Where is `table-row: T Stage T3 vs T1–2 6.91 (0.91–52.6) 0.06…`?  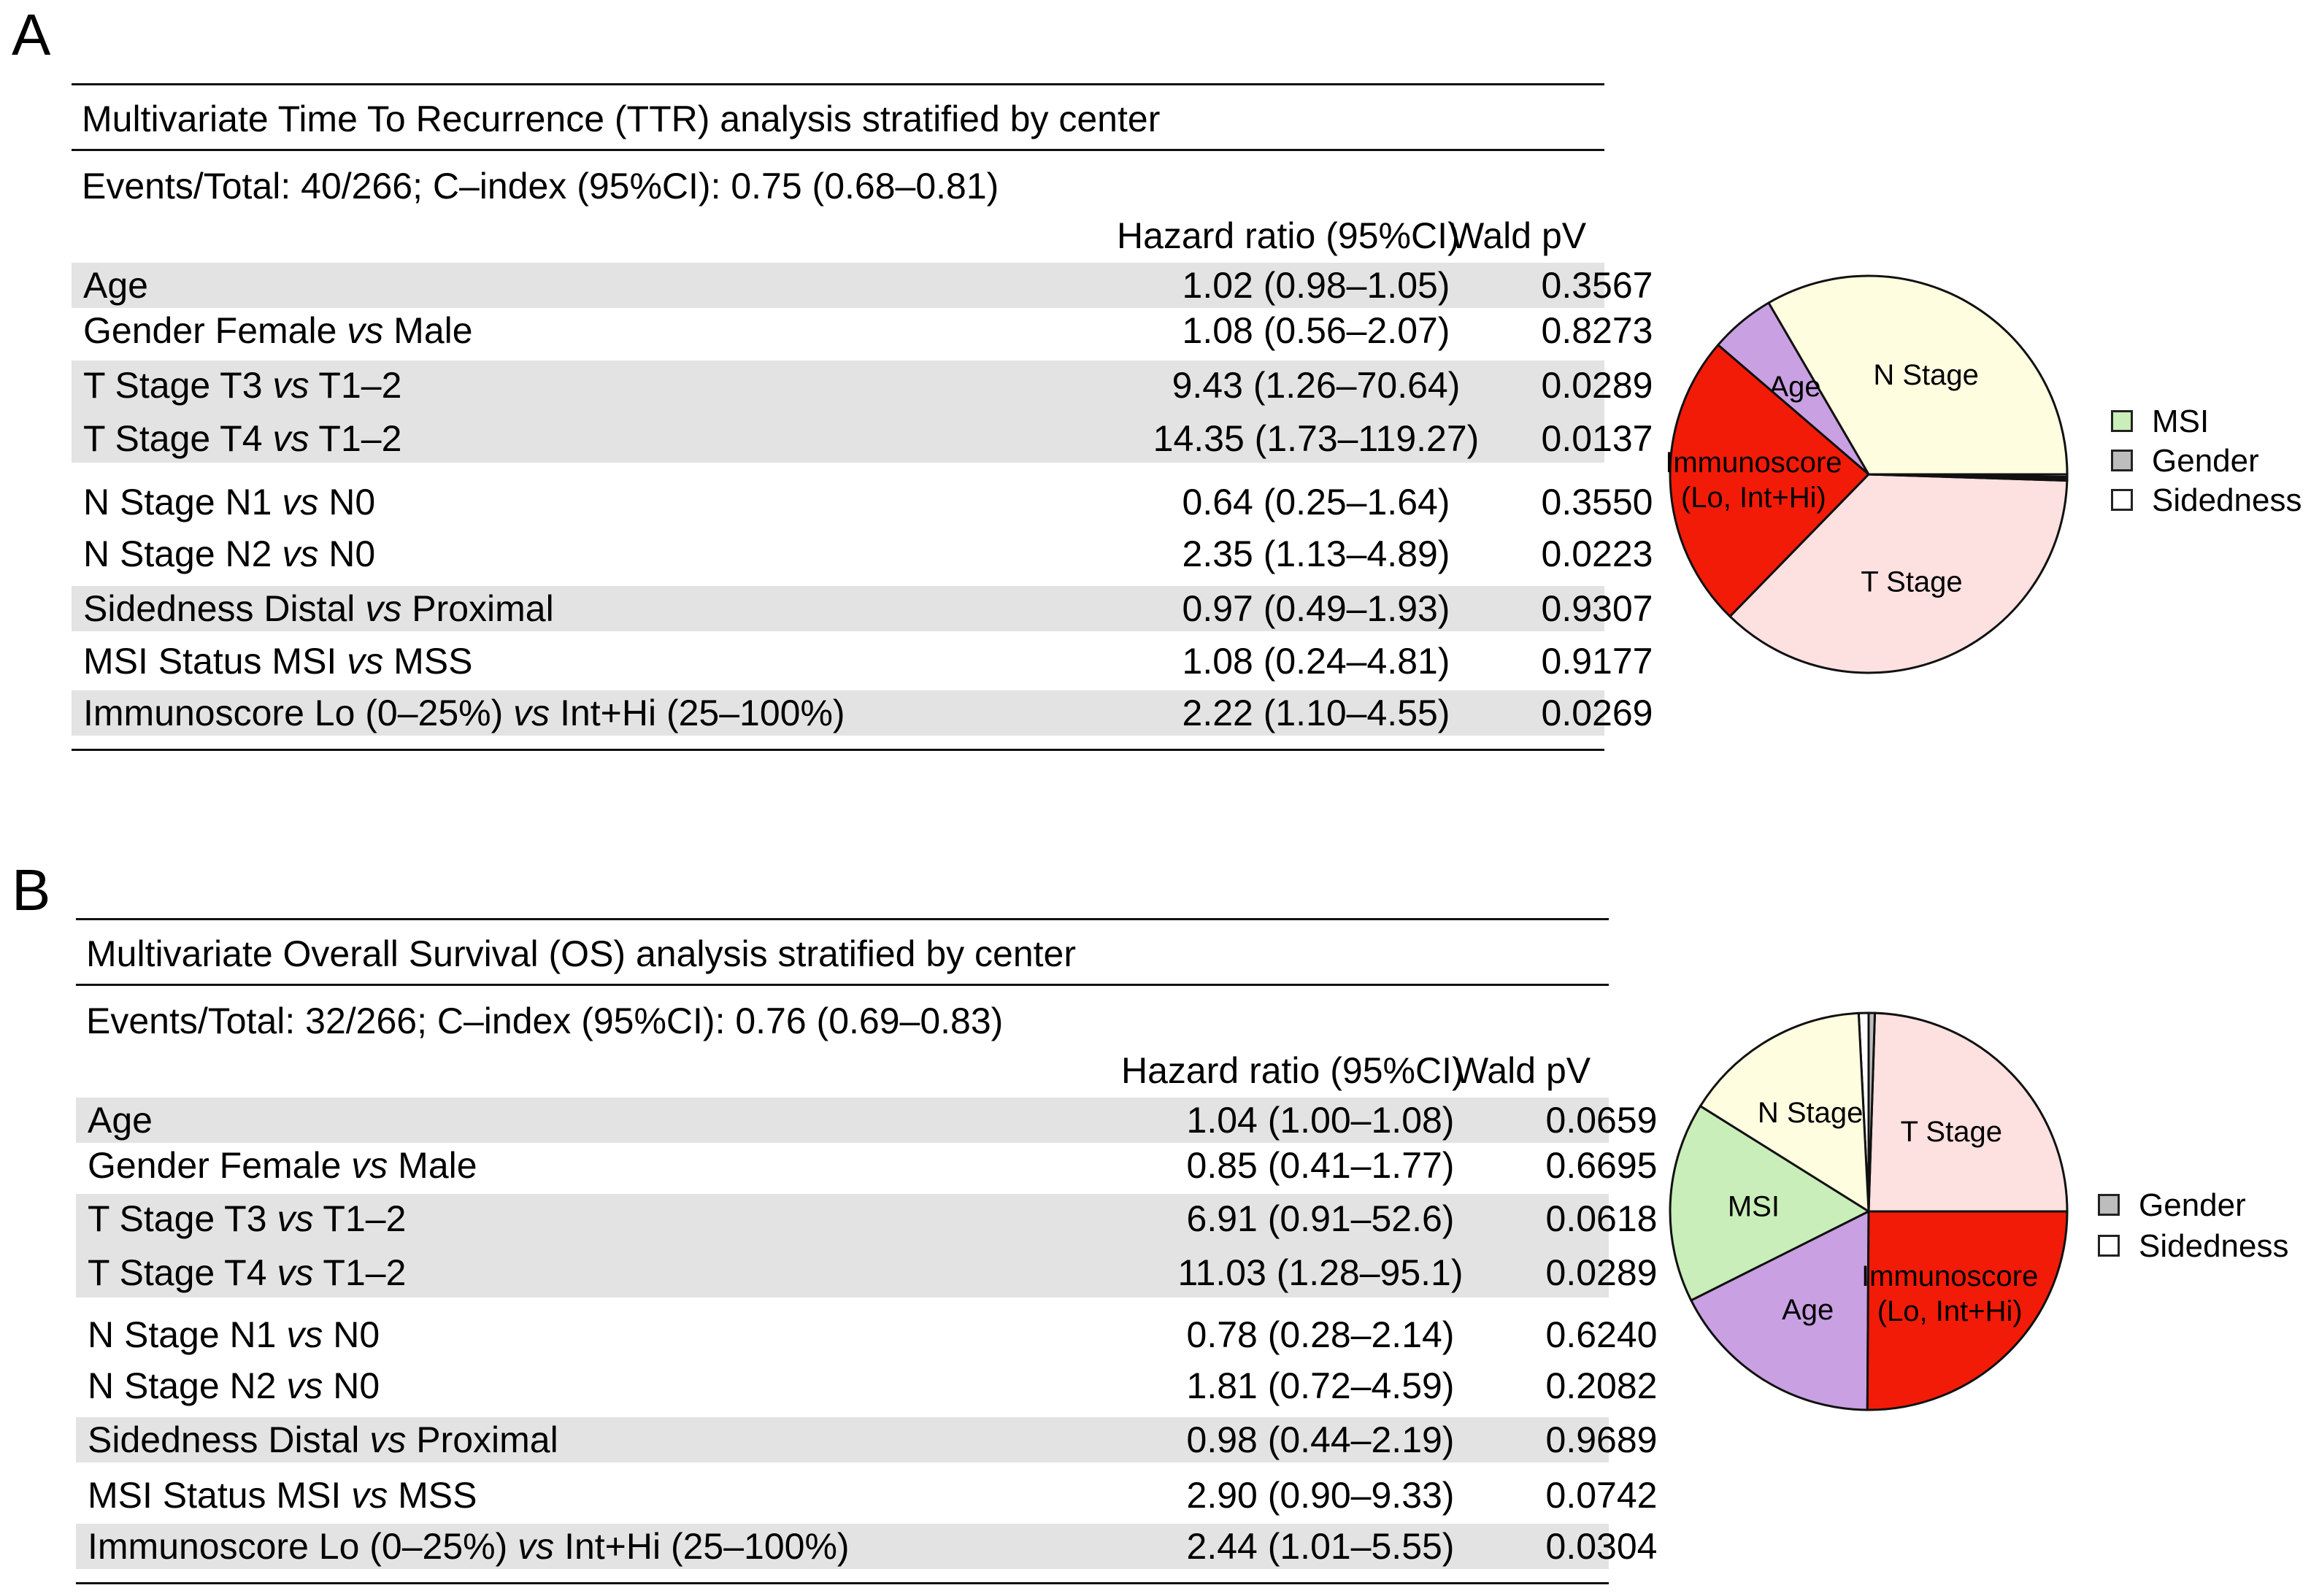
table-row: T Stage T3 vs T1–2 6.91 (0.91–52.6) 0.06… is located at coordinates (867, 1218).